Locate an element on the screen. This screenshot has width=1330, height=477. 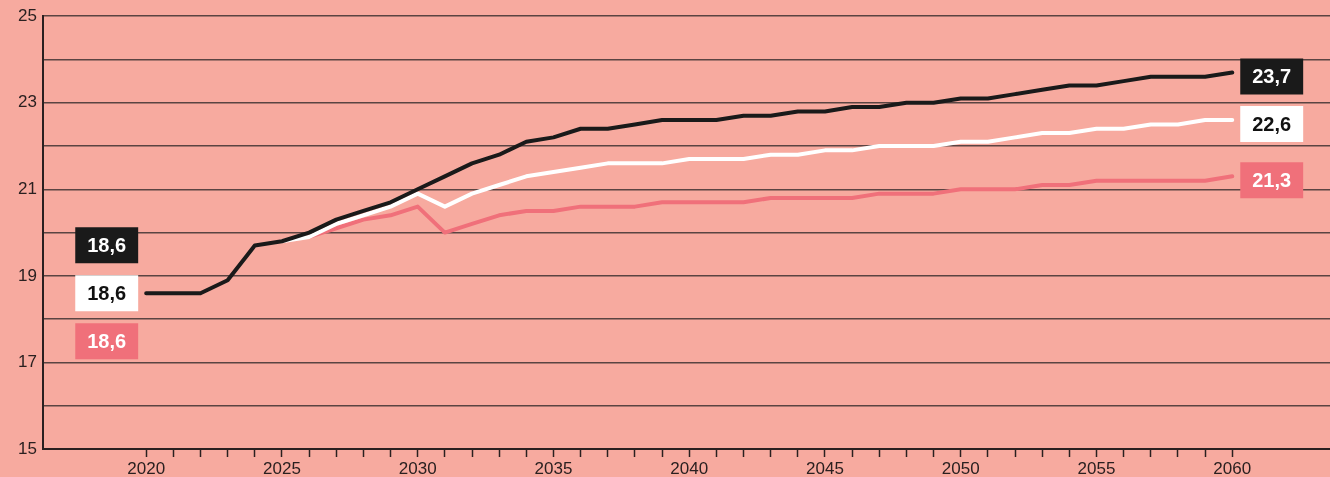
x-tick-label: 2035 is located at coordinates (553, 467).